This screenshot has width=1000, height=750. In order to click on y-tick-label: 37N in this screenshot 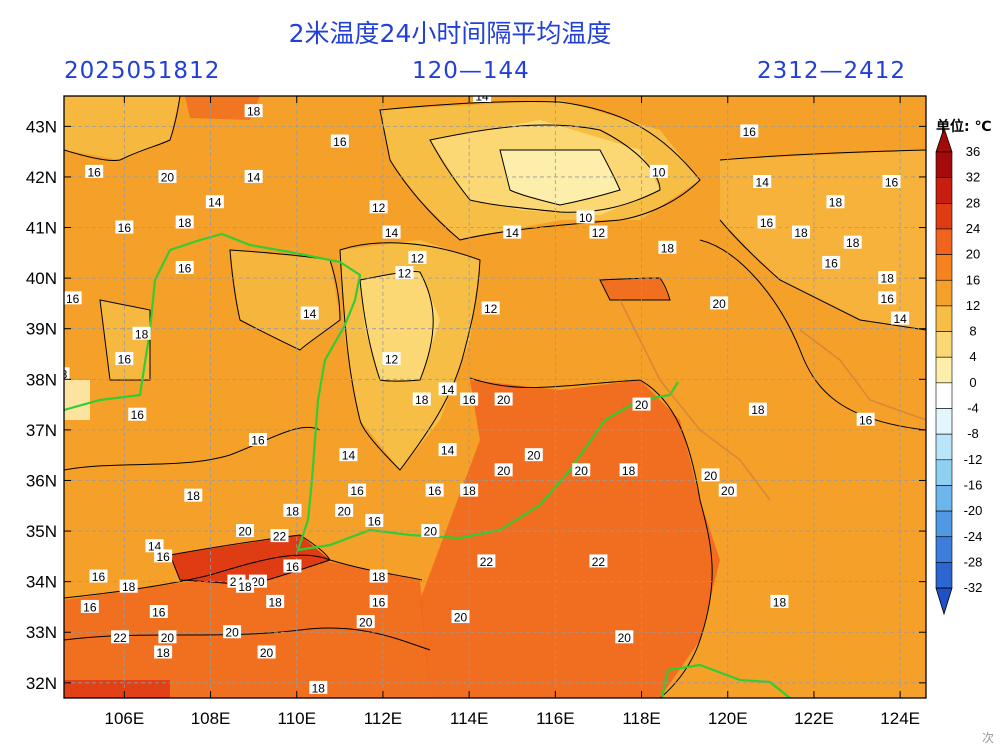, I will do `click(41, 430)`.